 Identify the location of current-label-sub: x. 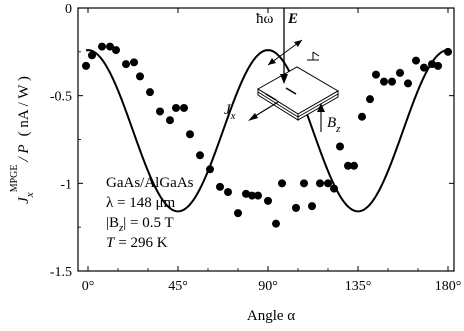
(233, 116).